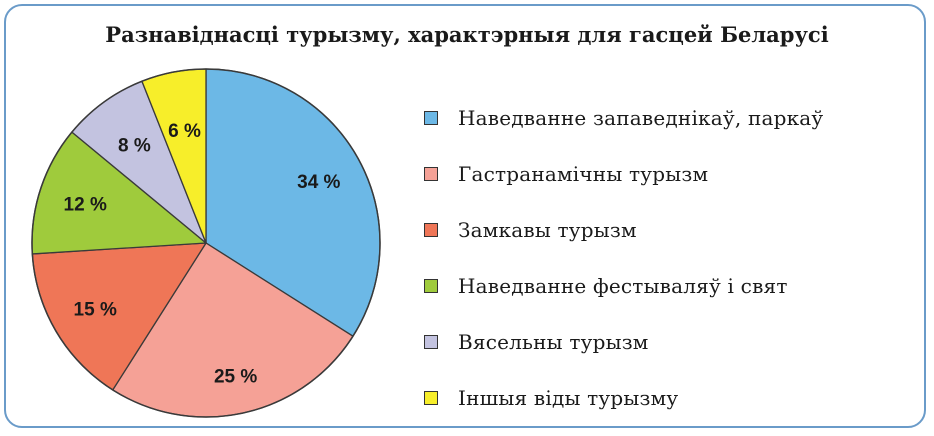 This screenshot has height=436, width=934. What do you see at coordinates (547, 230) in the screenshot?
I see `legend-label: Замкавы турызм` at bounding box center [547, 230].